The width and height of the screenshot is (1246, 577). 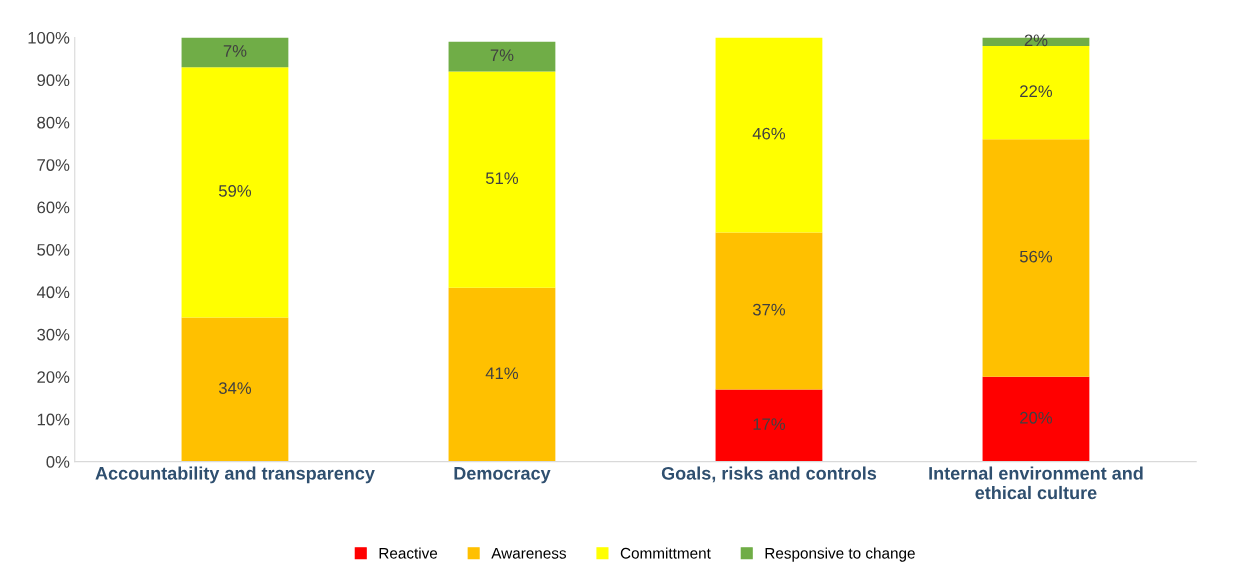 What do you see at coordinates (53, 334) in the screenshot?
I see `y-tick-label: 30%` at bounding box center [53, 334].